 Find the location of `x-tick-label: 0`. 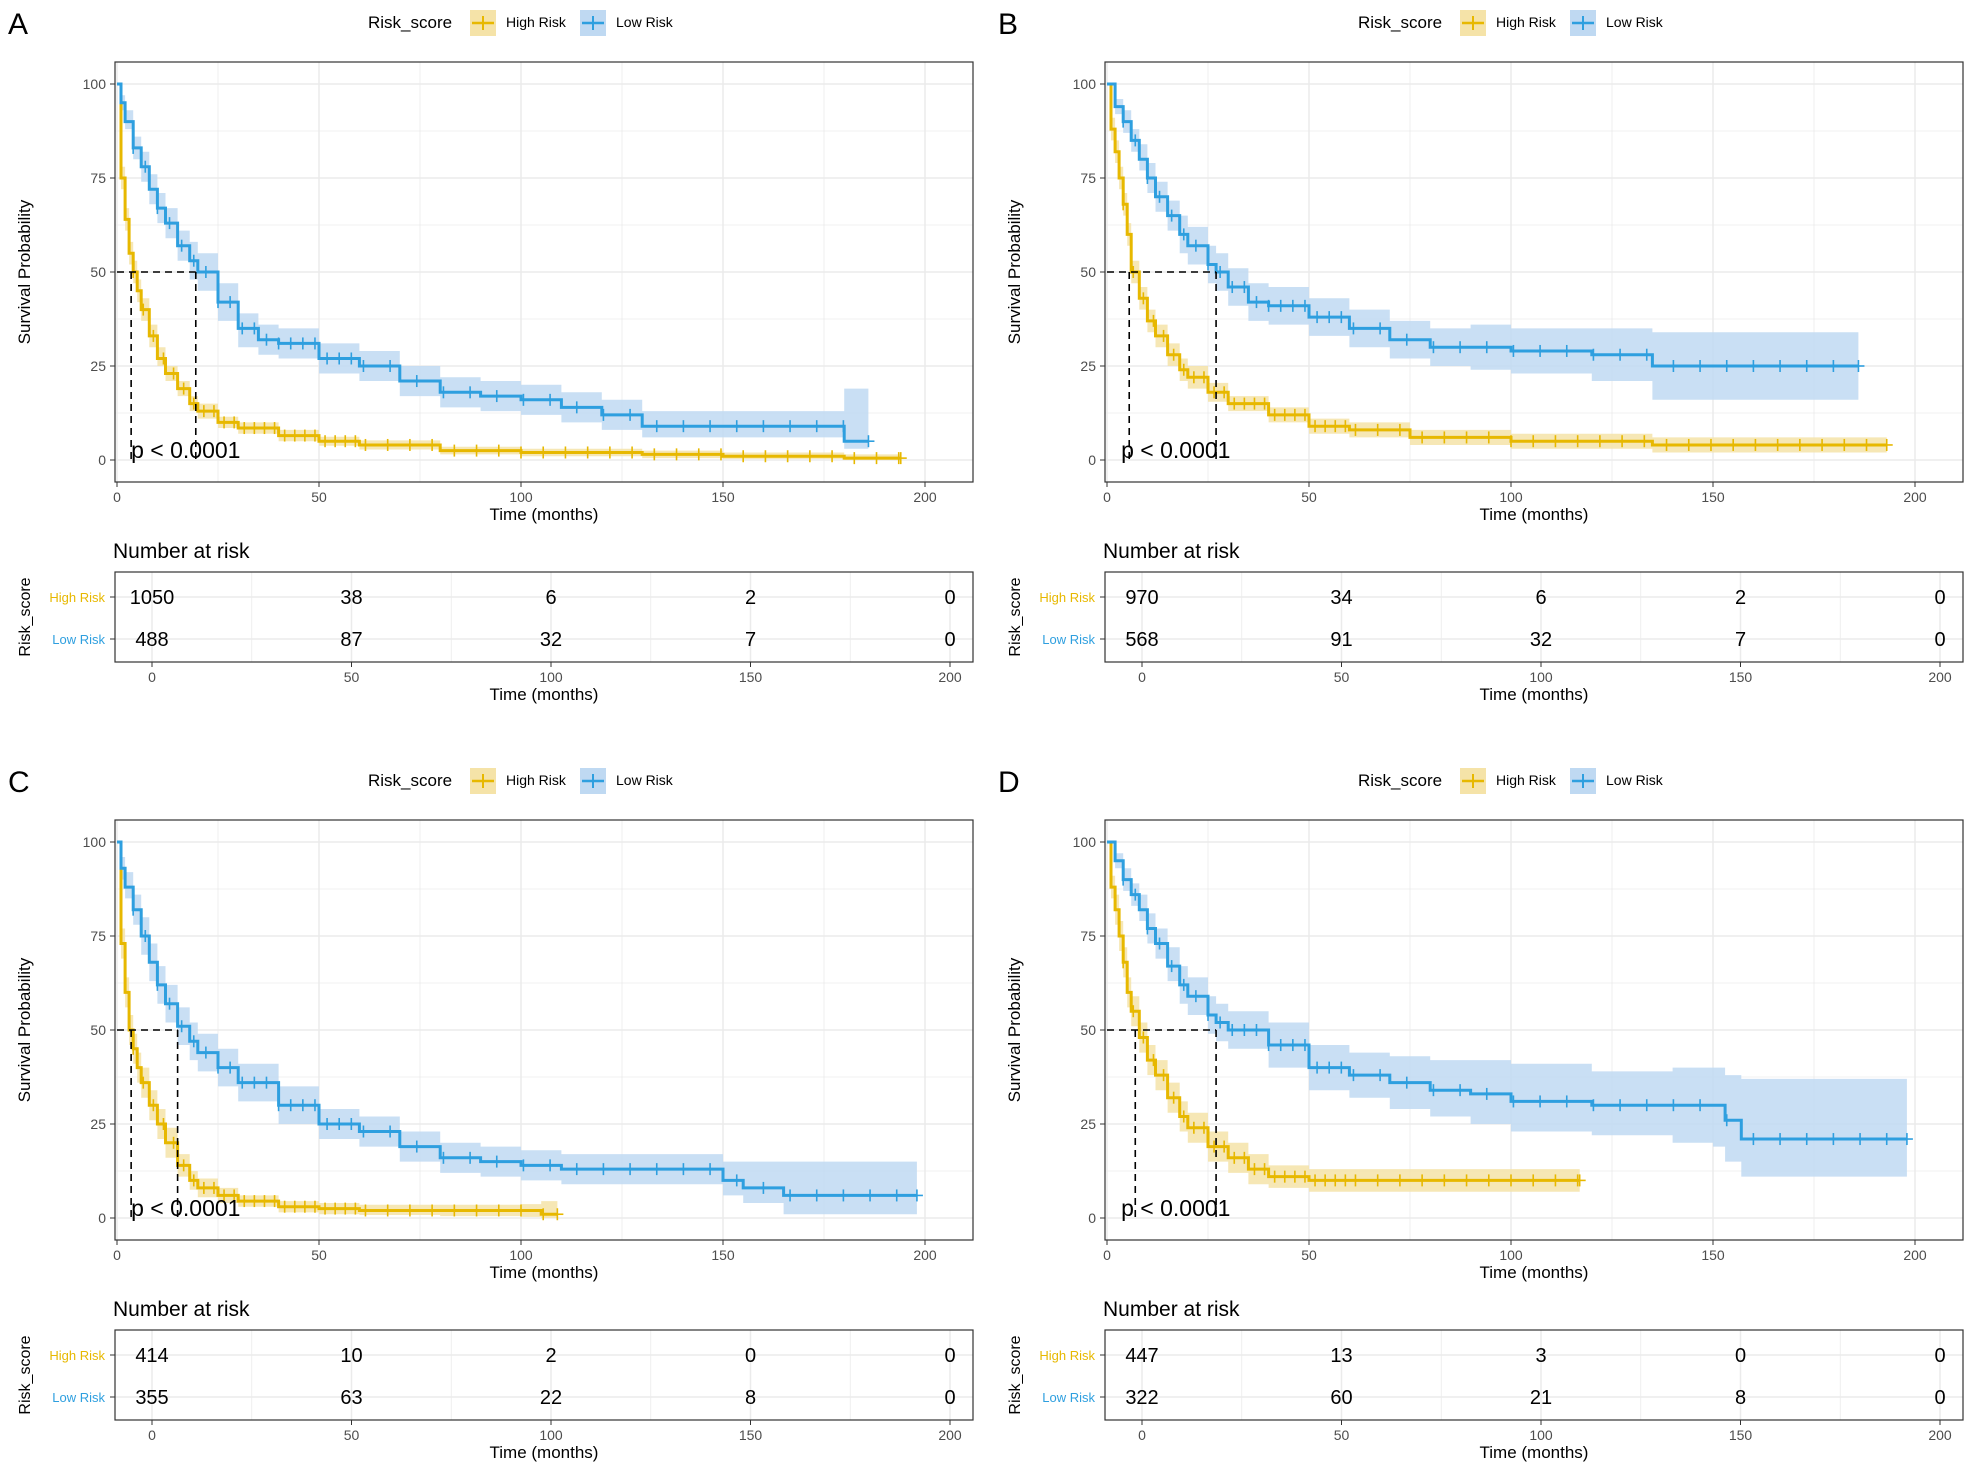

x-tick-label: 0 is located at coordinates (1107, 497).